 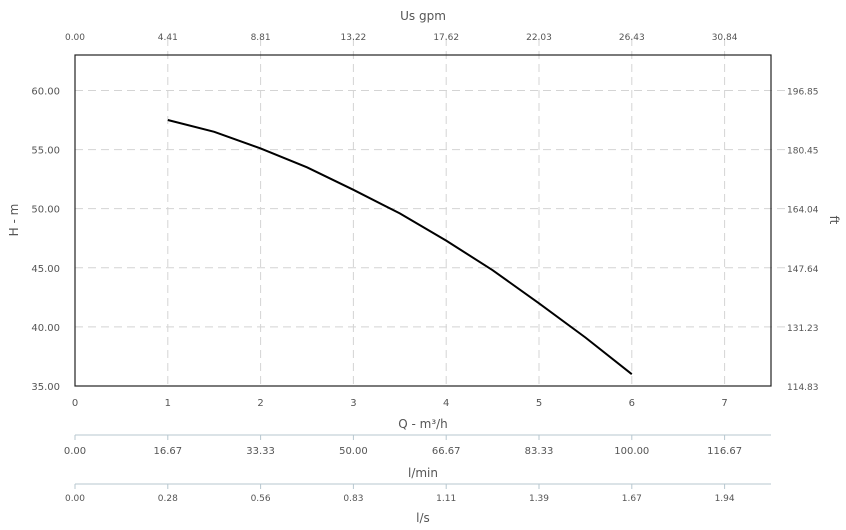 I want to click on top-tick-label: 26.43, so click(x=632, y=38).